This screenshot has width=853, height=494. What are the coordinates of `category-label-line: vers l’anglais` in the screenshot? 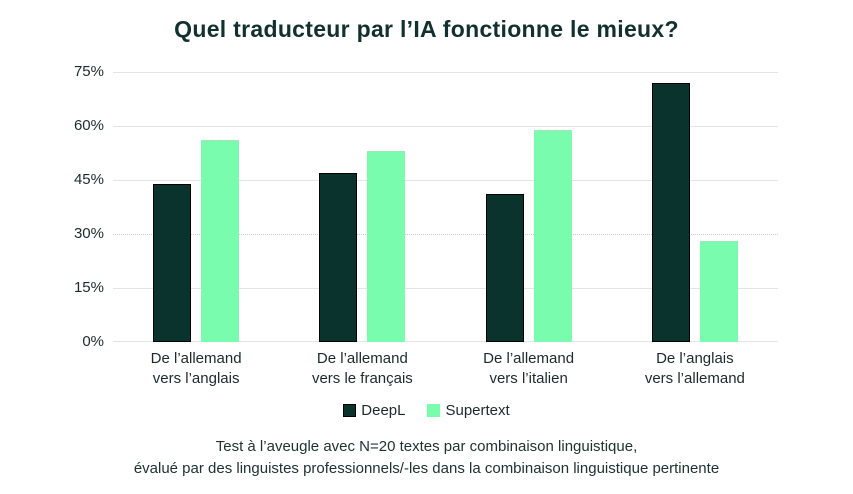 It's located at (196, 378).